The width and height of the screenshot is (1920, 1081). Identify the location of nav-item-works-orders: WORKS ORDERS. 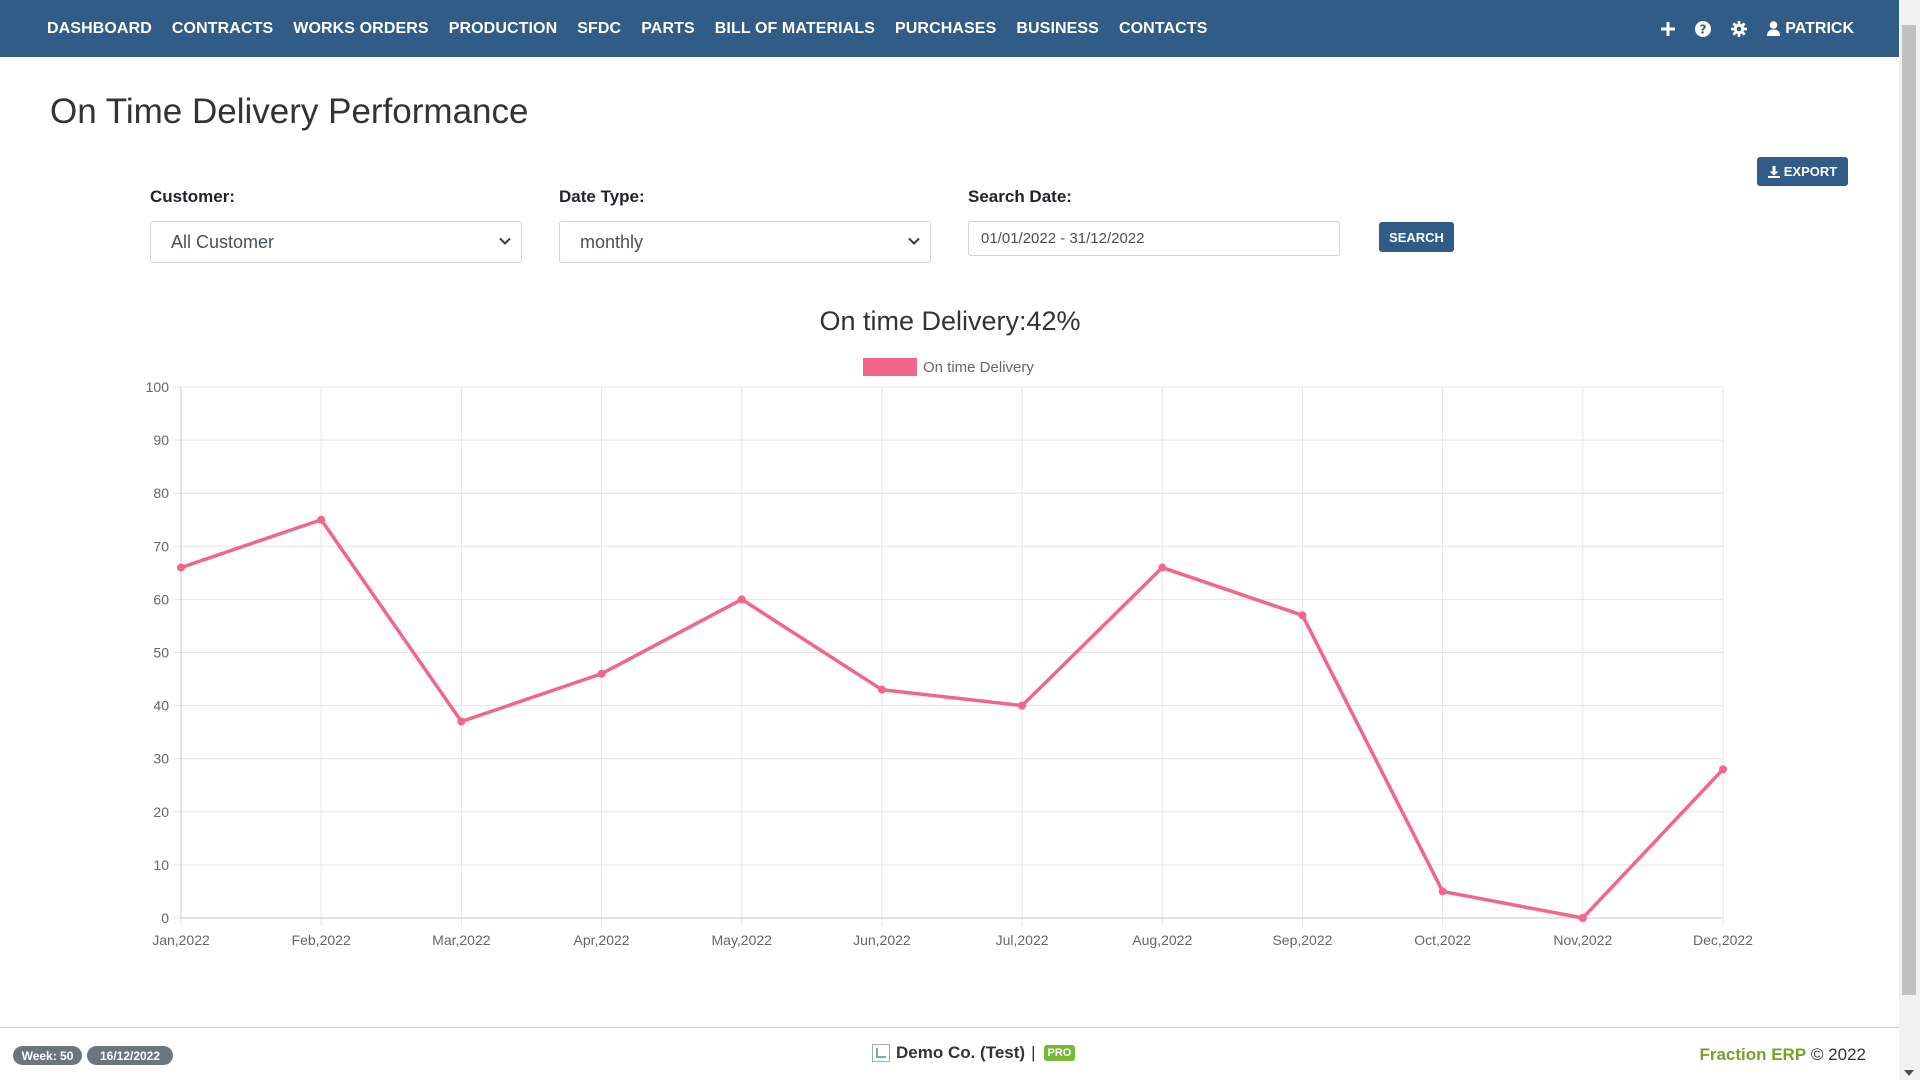
(361, 28).